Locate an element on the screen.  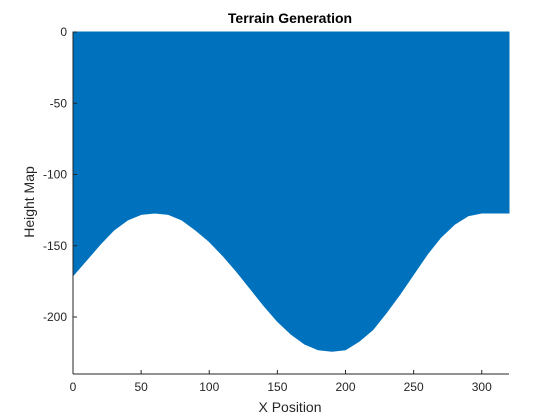
x-tick-label: 150 is located at coordinates (277, 387).